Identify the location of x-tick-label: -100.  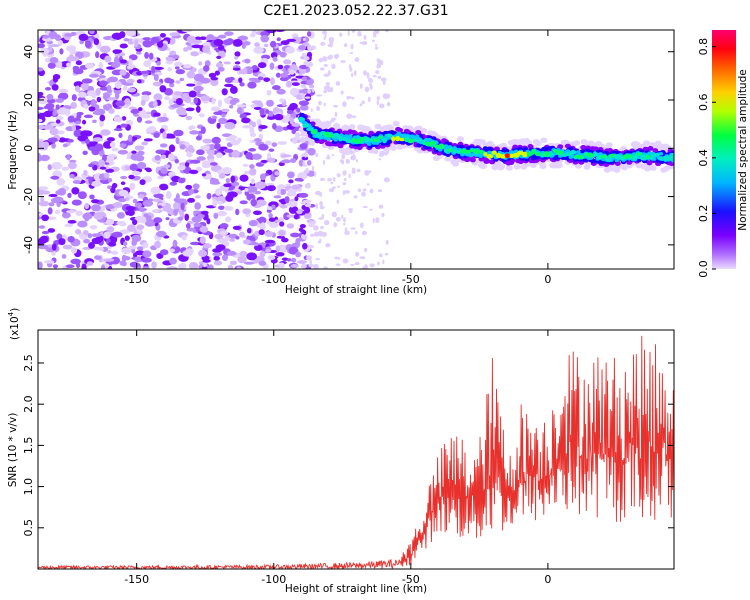
(273, 579).